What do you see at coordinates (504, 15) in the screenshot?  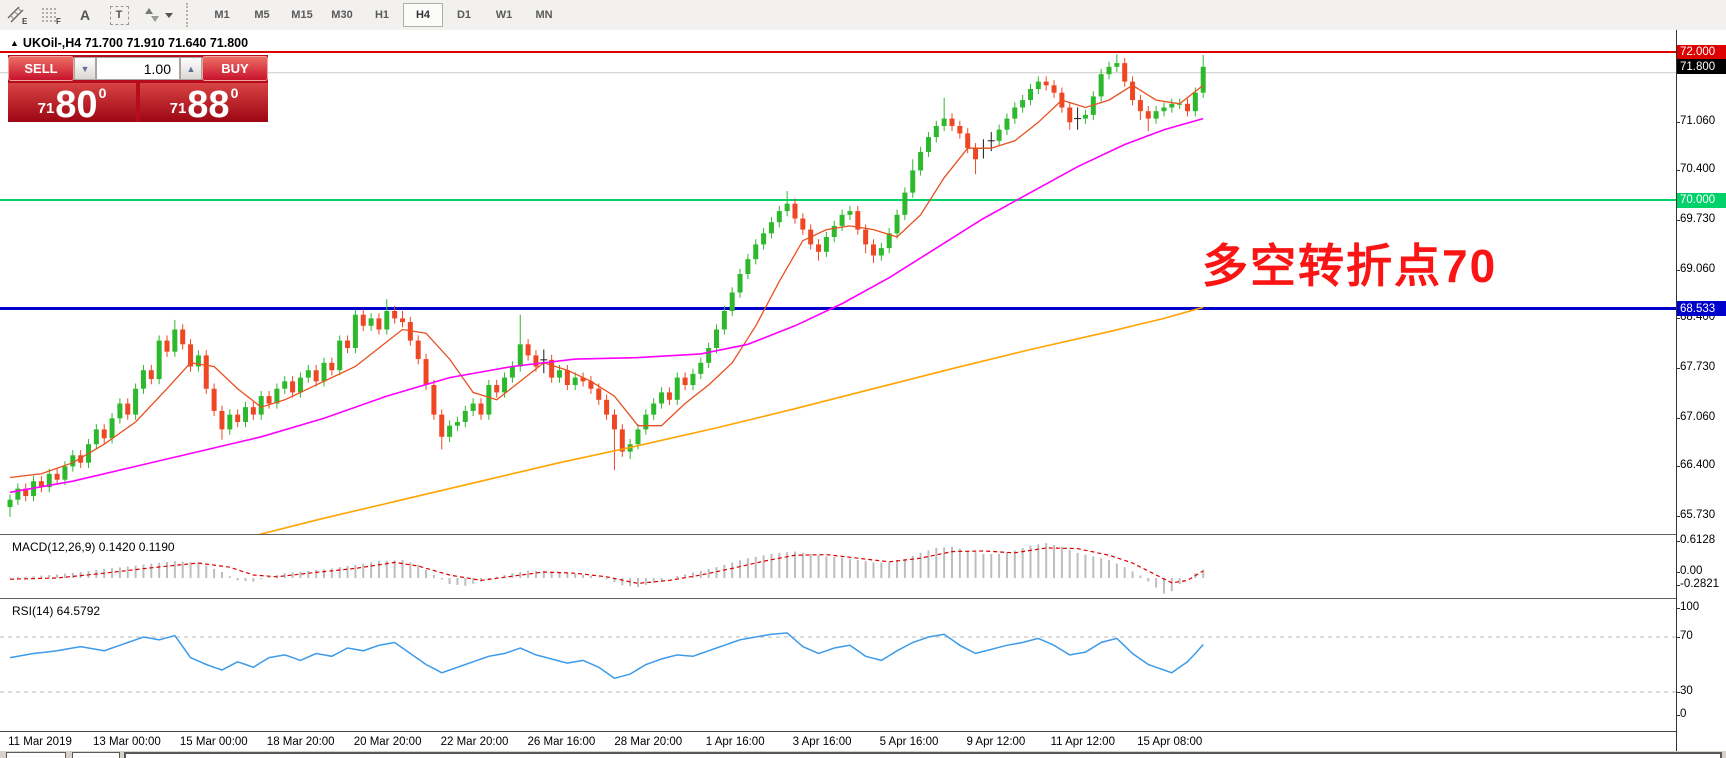 I see `timeframe-button-w1: W1` at bounding box center [504, 15].